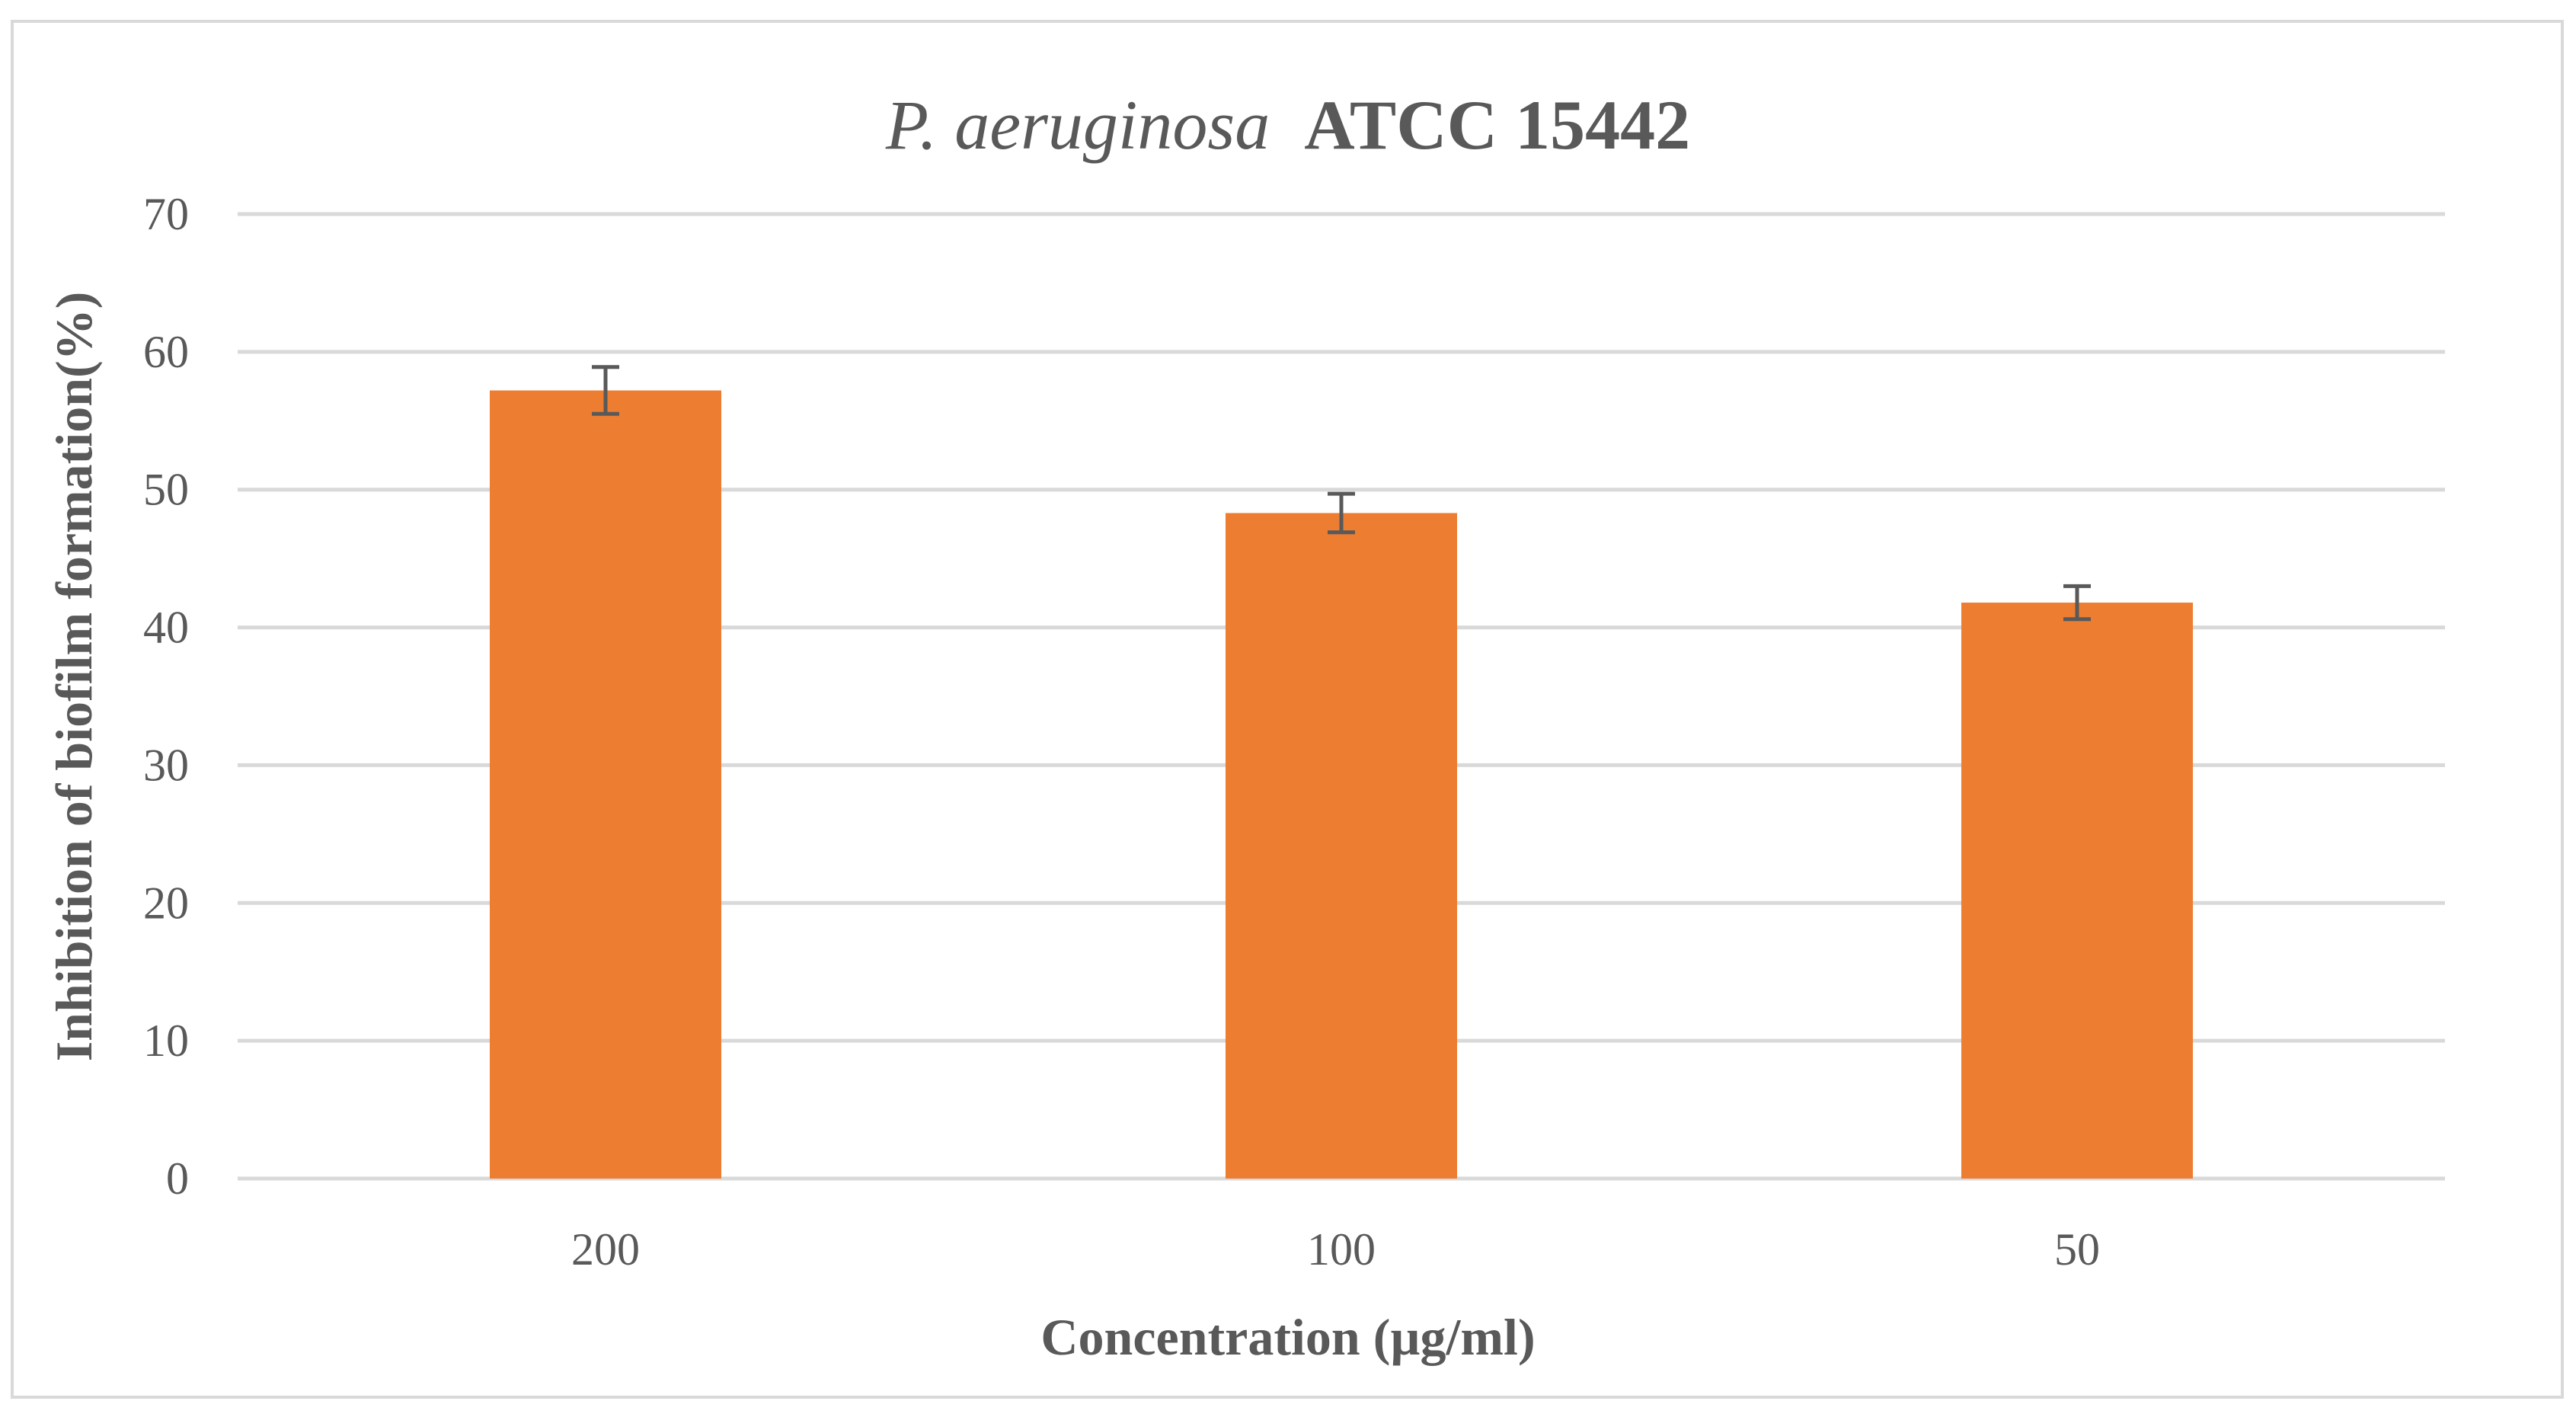 The height and width of the screenshot is (1417, 2576). I want to click on x-tick-label: 100, so click(1341, 1249).